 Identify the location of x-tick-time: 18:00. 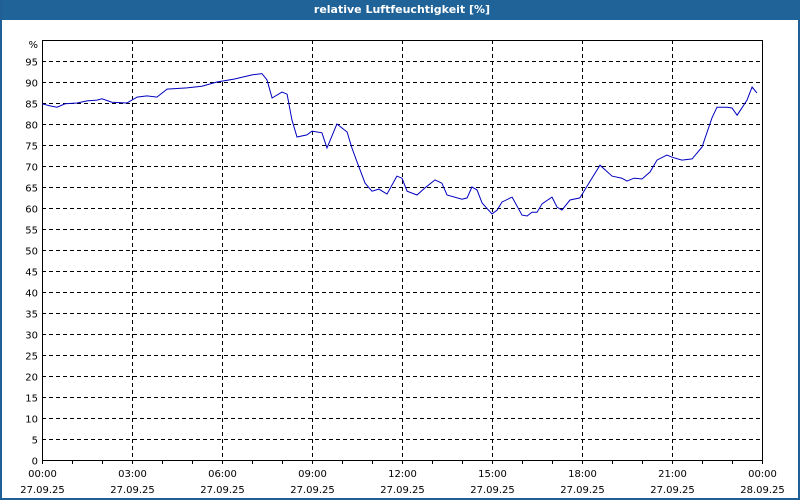
(582, 474).